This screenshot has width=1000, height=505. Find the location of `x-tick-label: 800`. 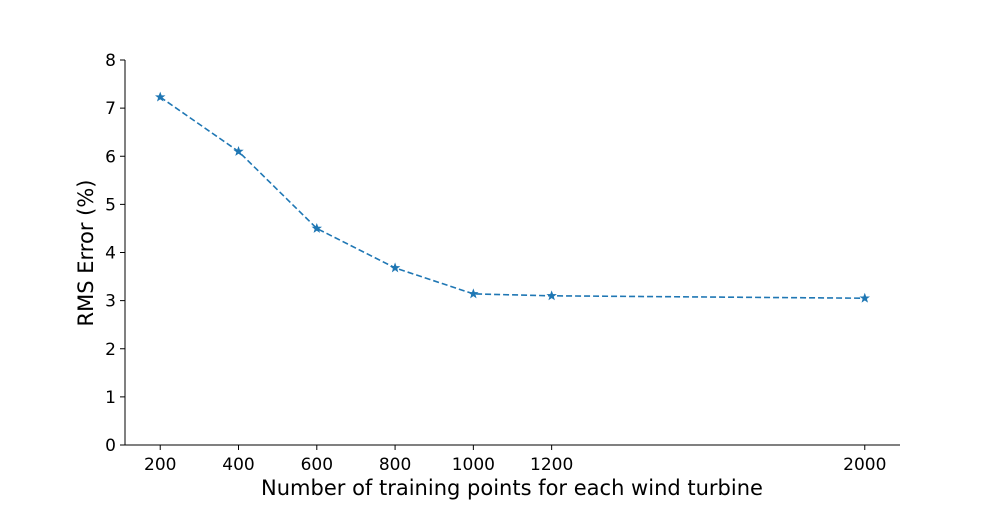

x-tick-label: 800 is located at coordinates (395, 465).